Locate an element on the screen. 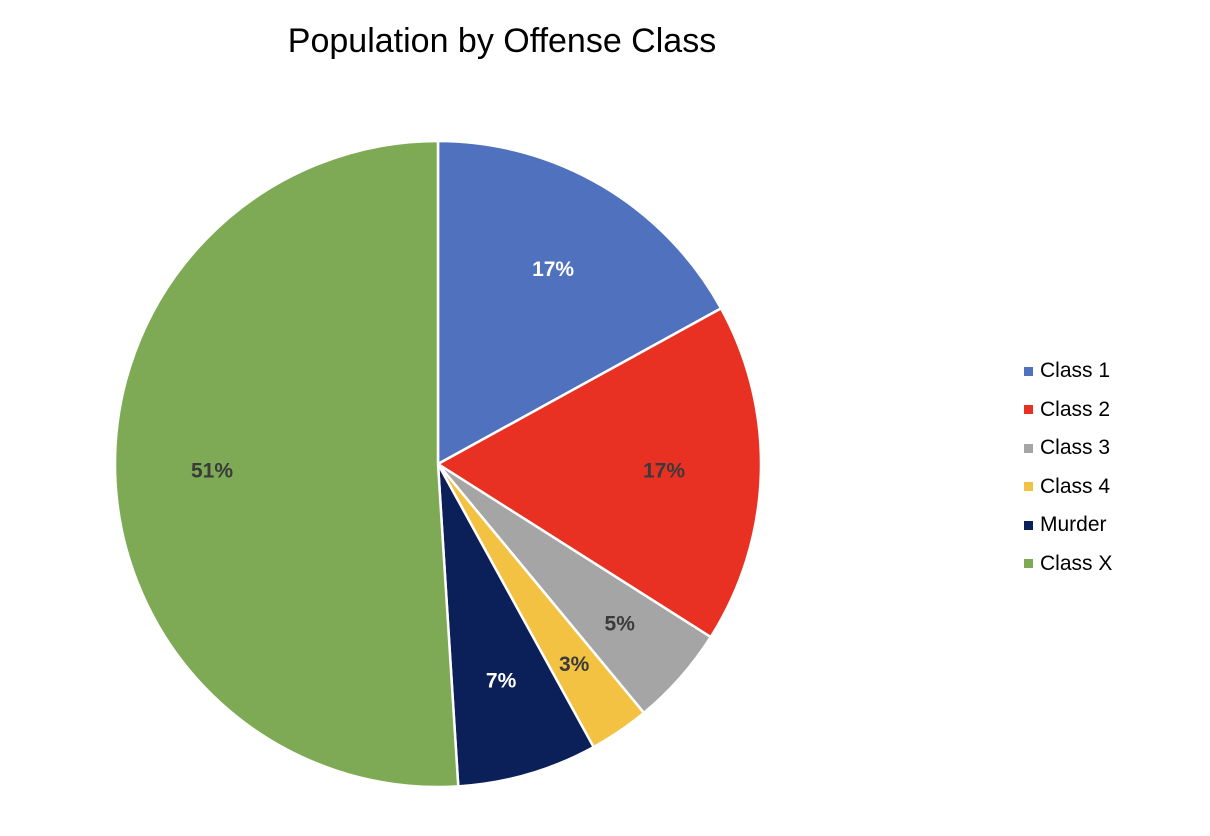 The image size is (1210, 836). legend-item-class-x: Class X is located at coordinates (1109, 564).